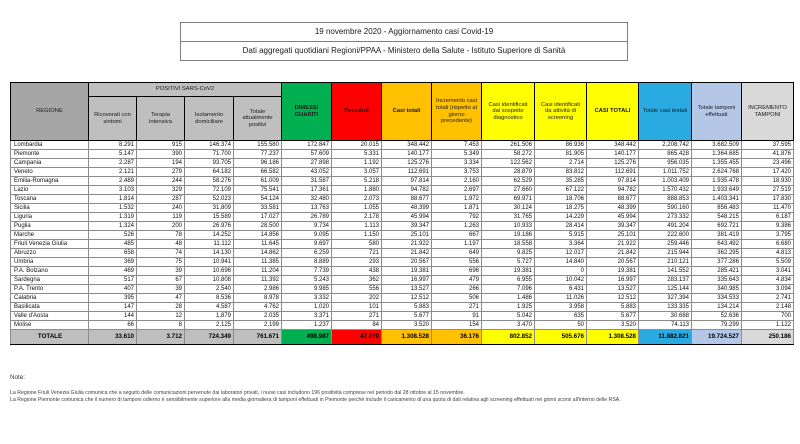 Image resolution: width=800 pixels, height=444 pixels. I want to click on data-cell: 8.889, so click(306, 262).